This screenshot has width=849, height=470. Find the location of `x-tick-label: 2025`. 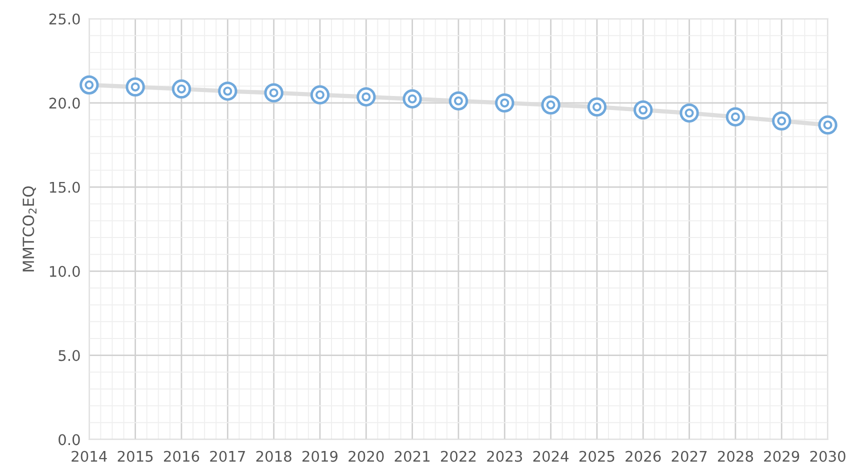

x-tick-label: 2025 is located at coordinates (596, 456).